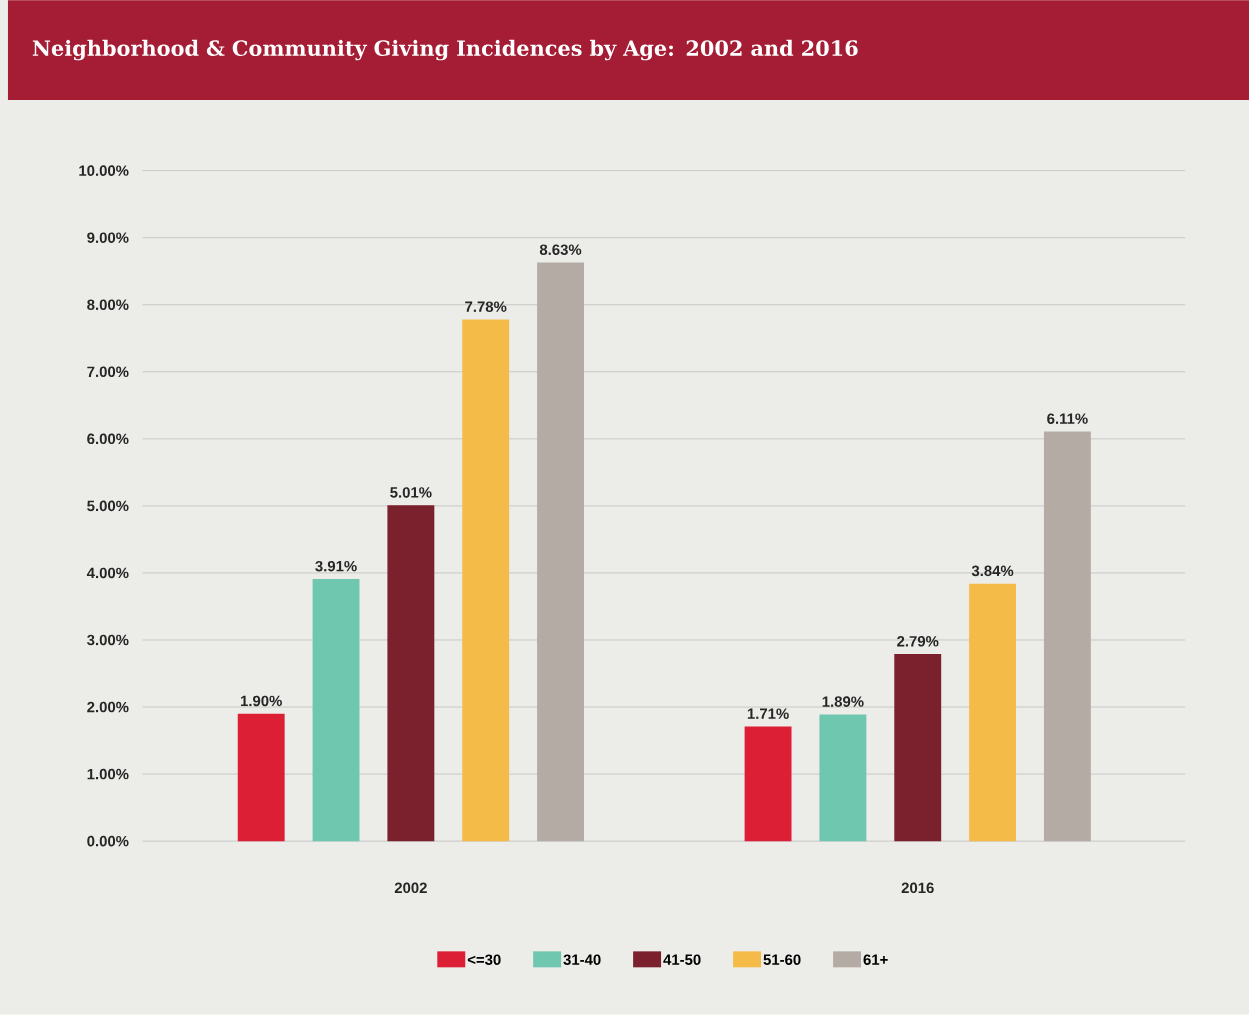 The image size is (1249, 1015). Describe the element at coordinates (108, 774) in the screenshot. I see `y-tick-label: 1.00%` at that location.